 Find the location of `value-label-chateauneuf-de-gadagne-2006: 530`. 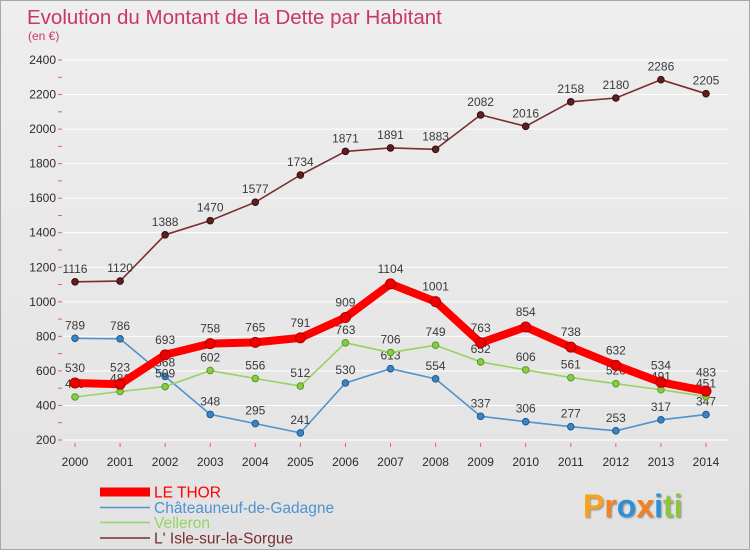

value-label-chateauneuf-de-gadagne-2006: 530 is located at coordinates (345, 370).